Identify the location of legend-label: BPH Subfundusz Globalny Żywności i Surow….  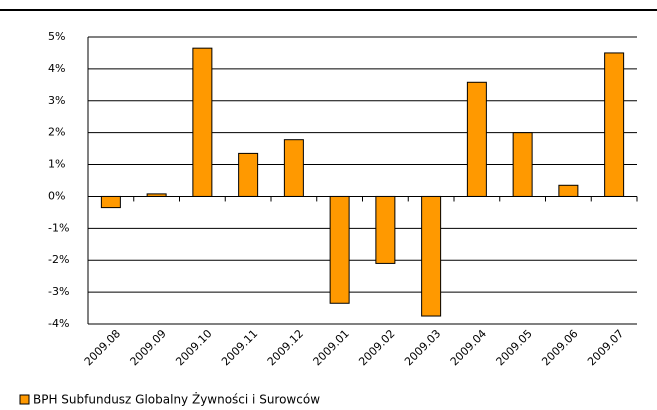
(176, 399).